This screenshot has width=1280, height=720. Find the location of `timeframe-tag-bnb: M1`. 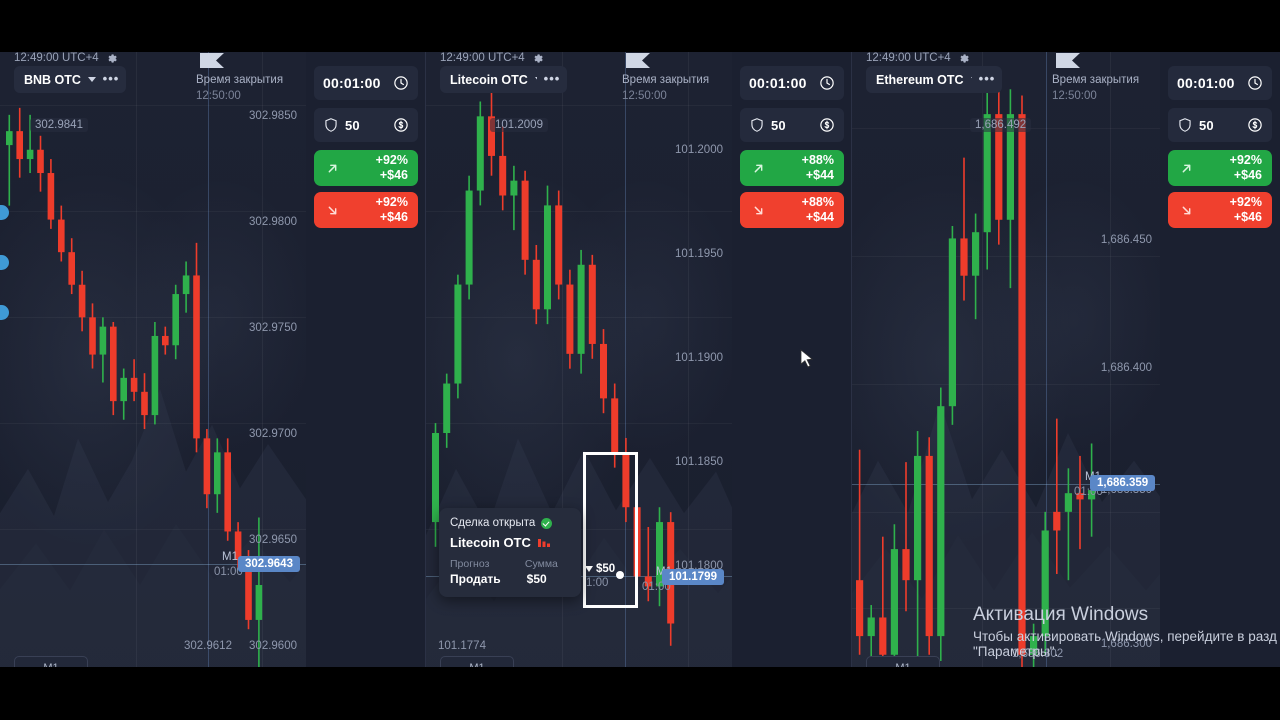

timeframe-tag-bnb: M1 is located at coordinates (230, 557).